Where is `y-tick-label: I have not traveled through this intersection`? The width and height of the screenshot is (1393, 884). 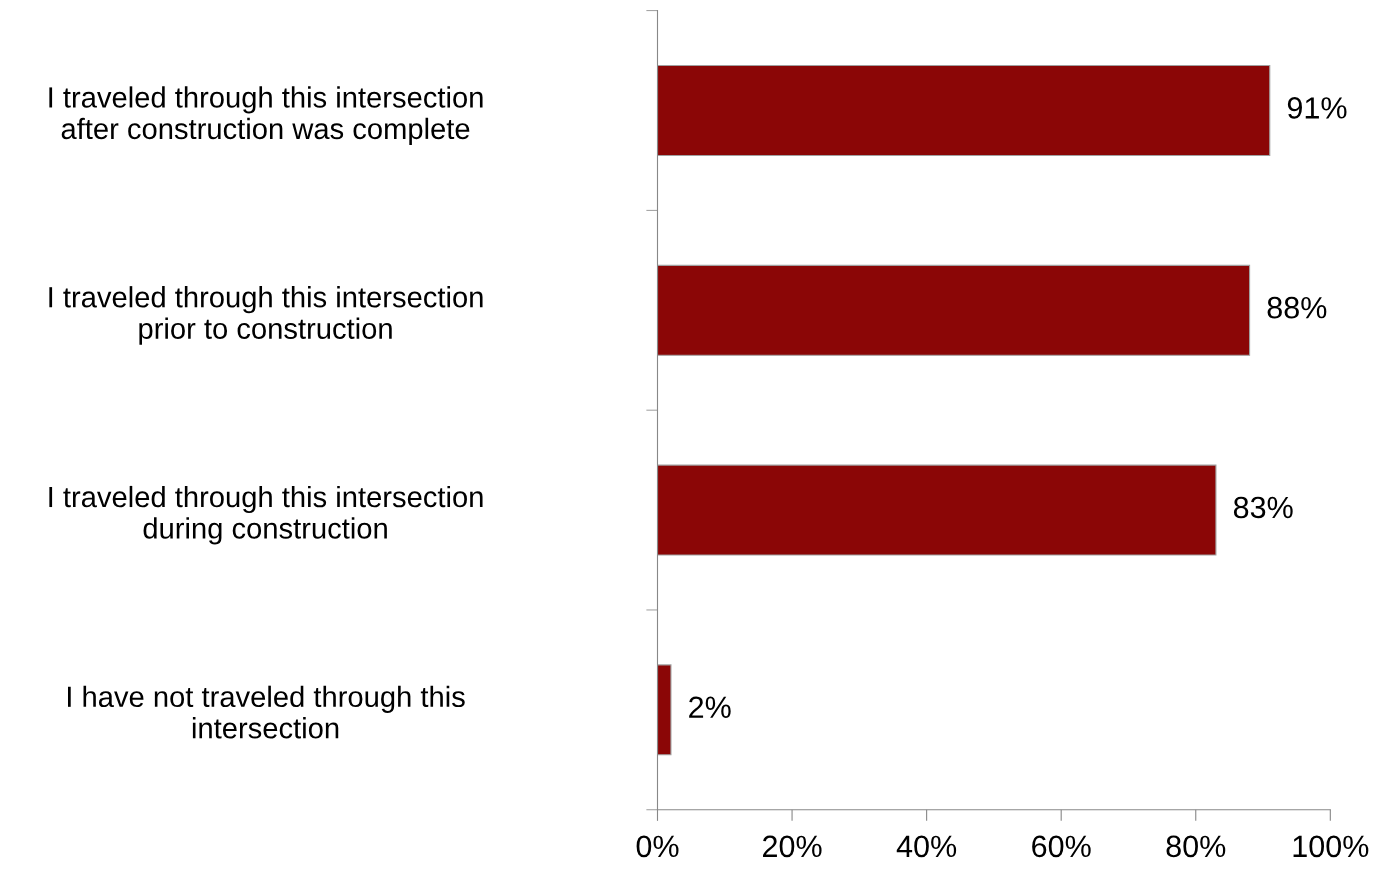 y-tick-label: I have not traveled through this intersection is located at coordinates (266, 712).